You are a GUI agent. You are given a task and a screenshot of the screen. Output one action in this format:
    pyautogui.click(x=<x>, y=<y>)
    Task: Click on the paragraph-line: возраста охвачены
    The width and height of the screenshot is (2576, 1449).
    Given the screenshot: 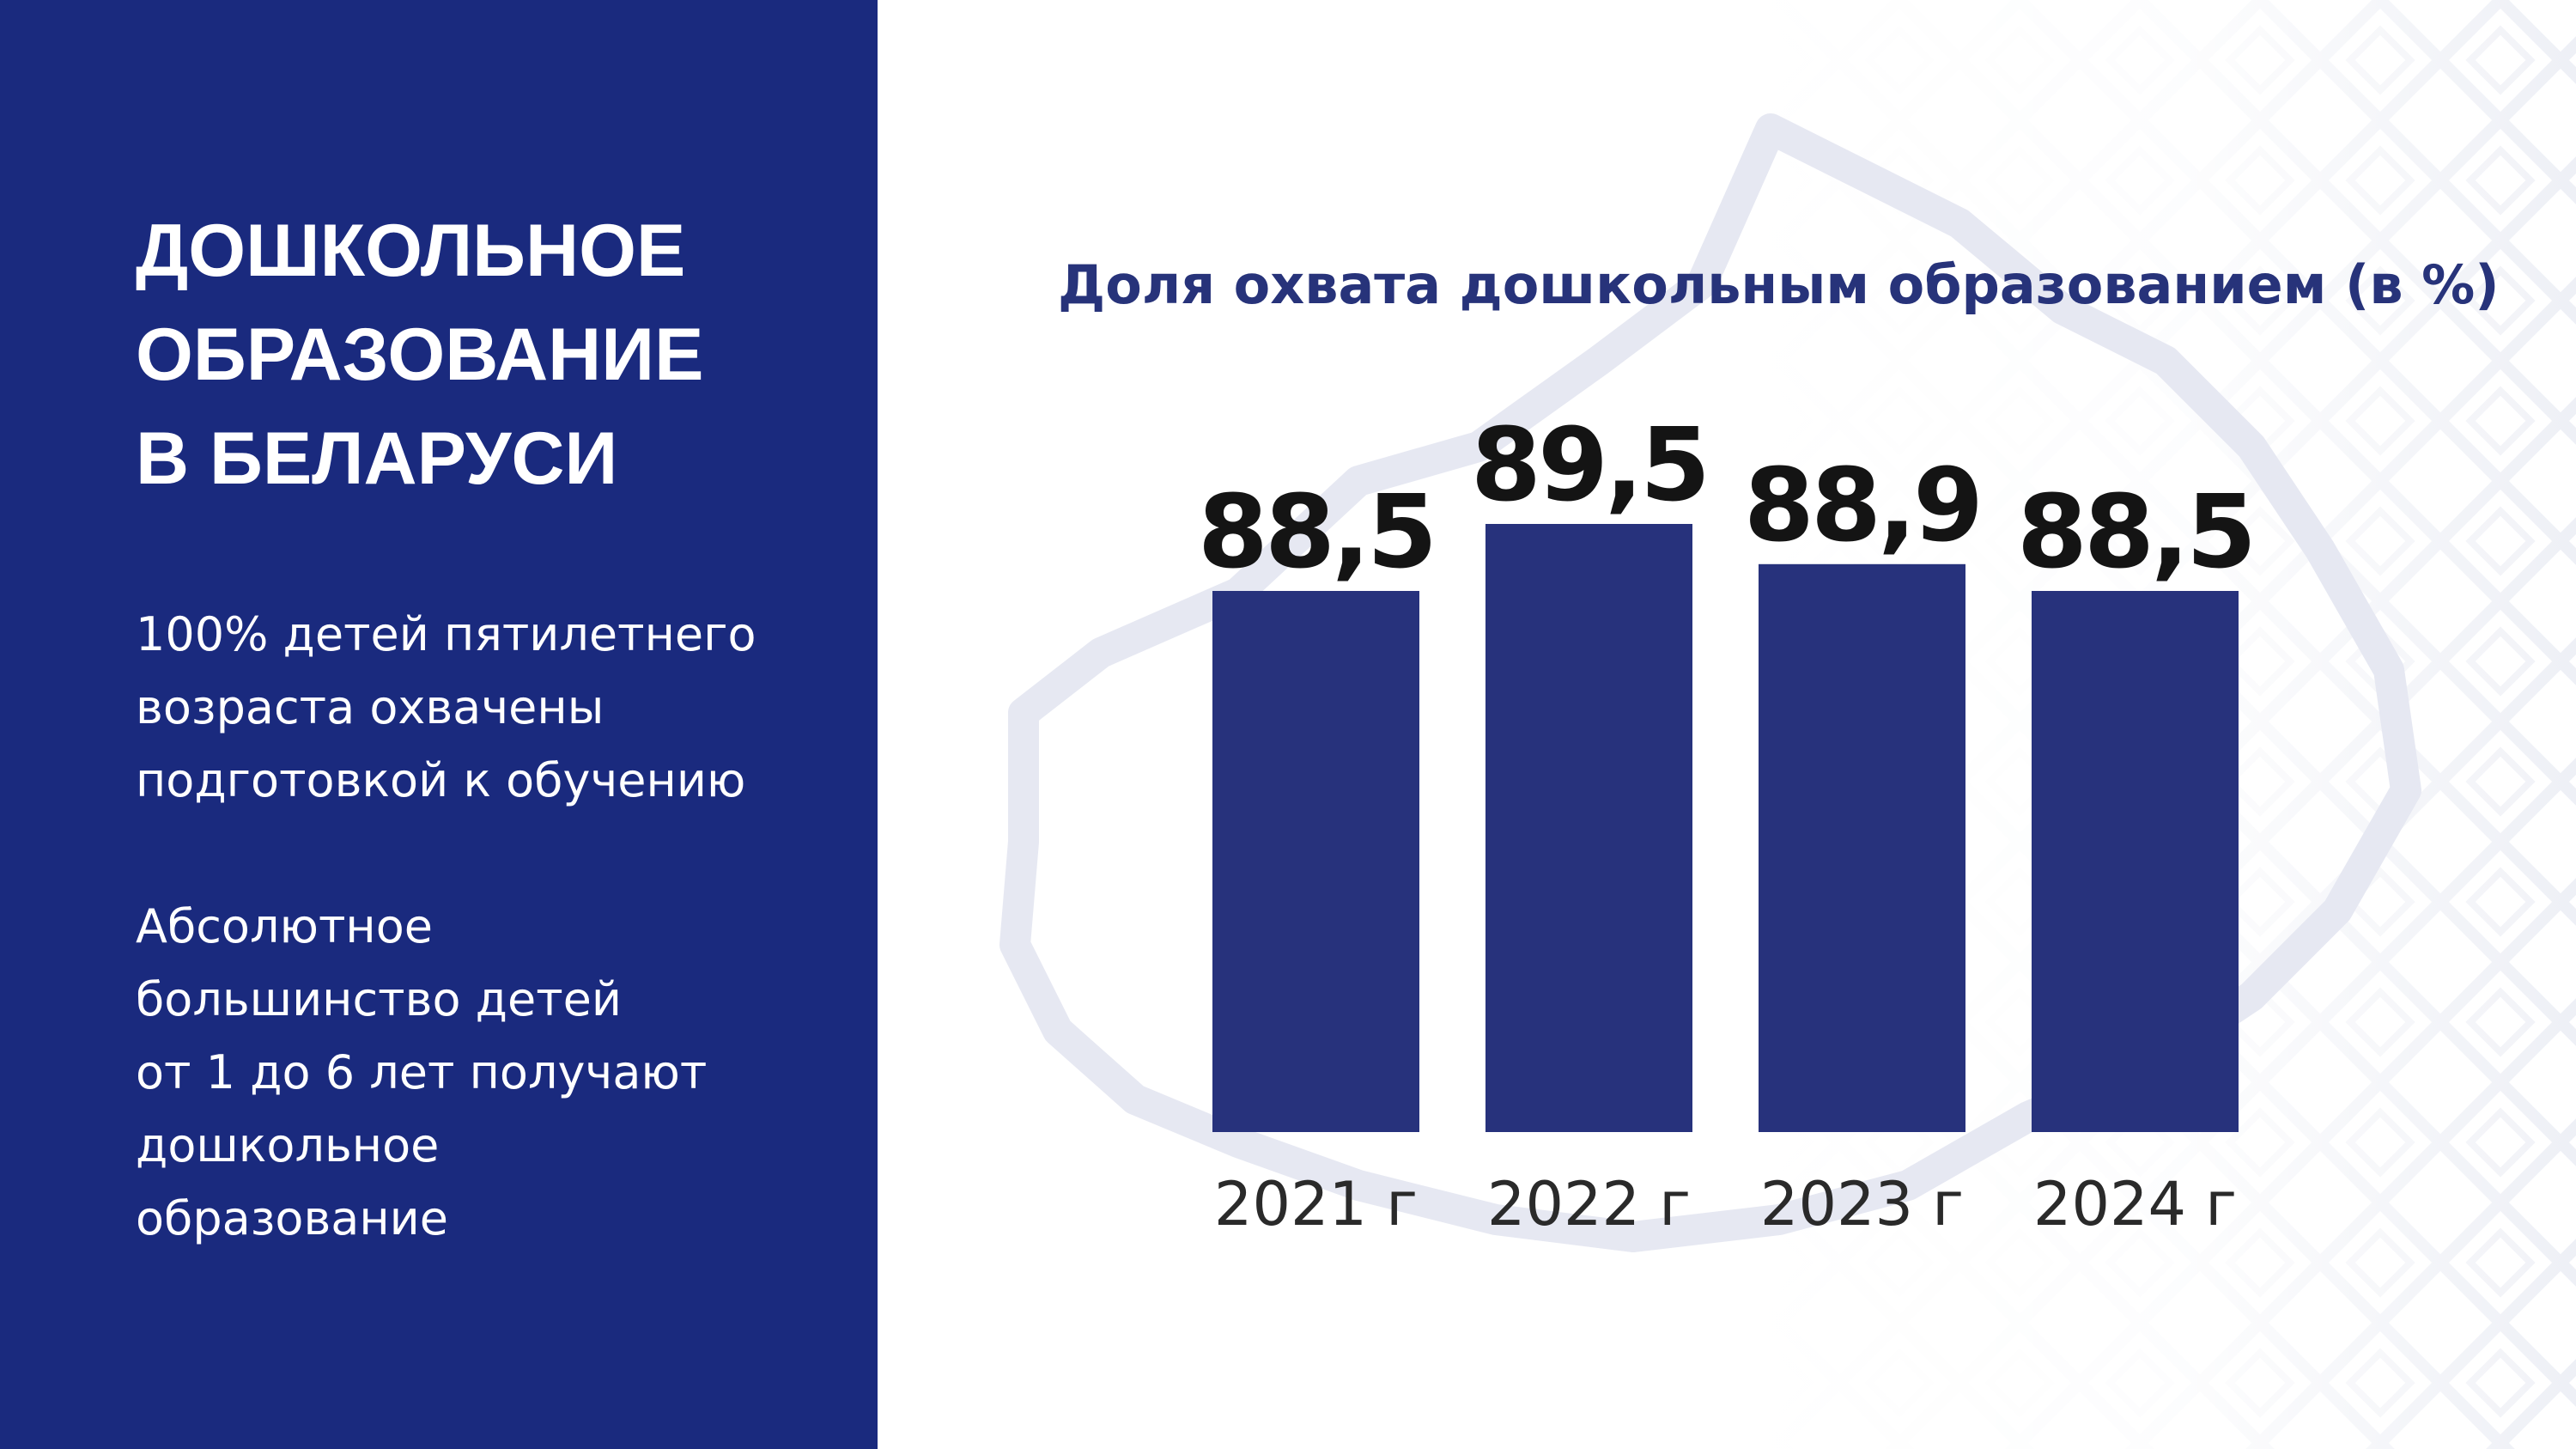 What is the action you would take?
    pyautogui.click(x=370, y=707)
    